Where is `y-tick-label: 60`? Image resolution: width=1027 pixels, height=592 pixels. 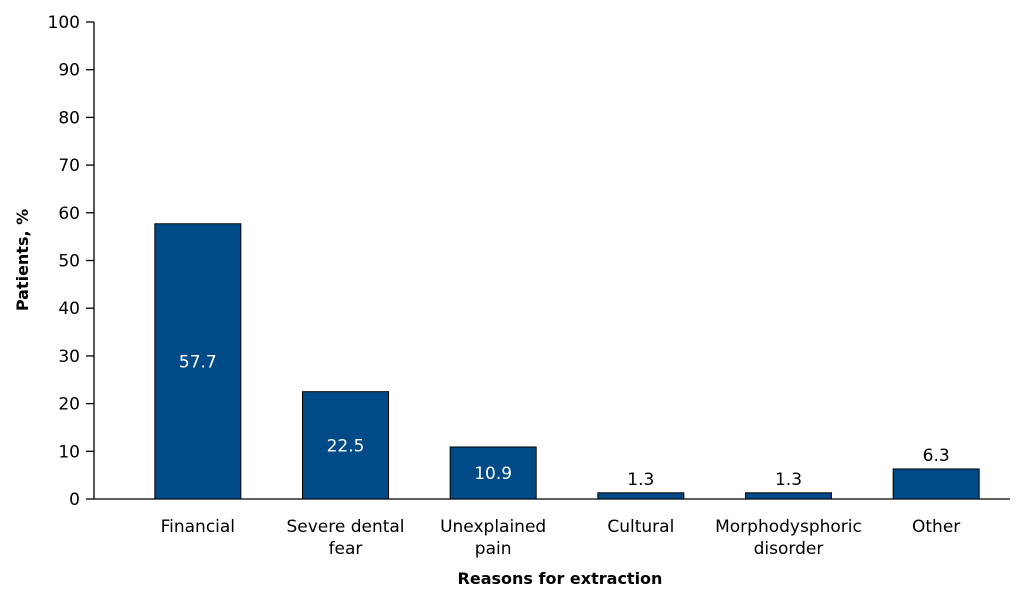
y-tick-label: 60 is located at coordinates (69, 214).